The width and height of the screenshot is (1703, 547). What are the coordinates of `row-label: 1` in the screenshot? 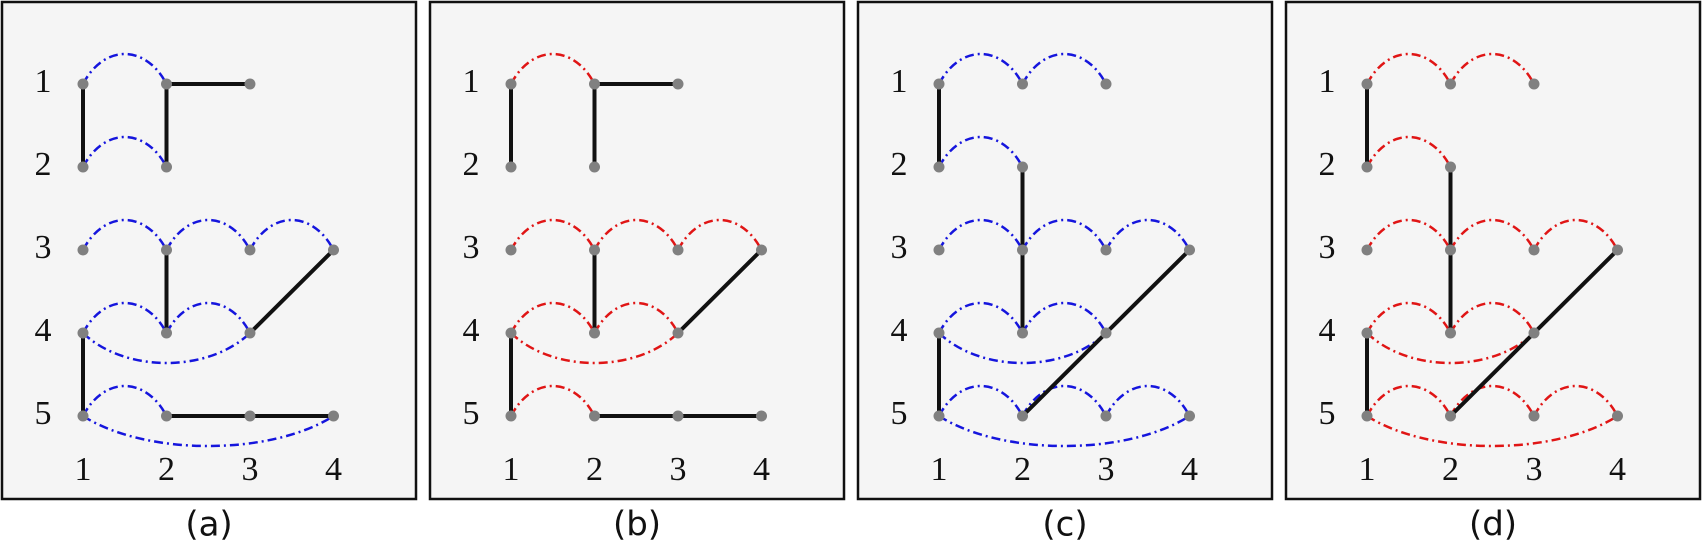 It's located at (43, 81).